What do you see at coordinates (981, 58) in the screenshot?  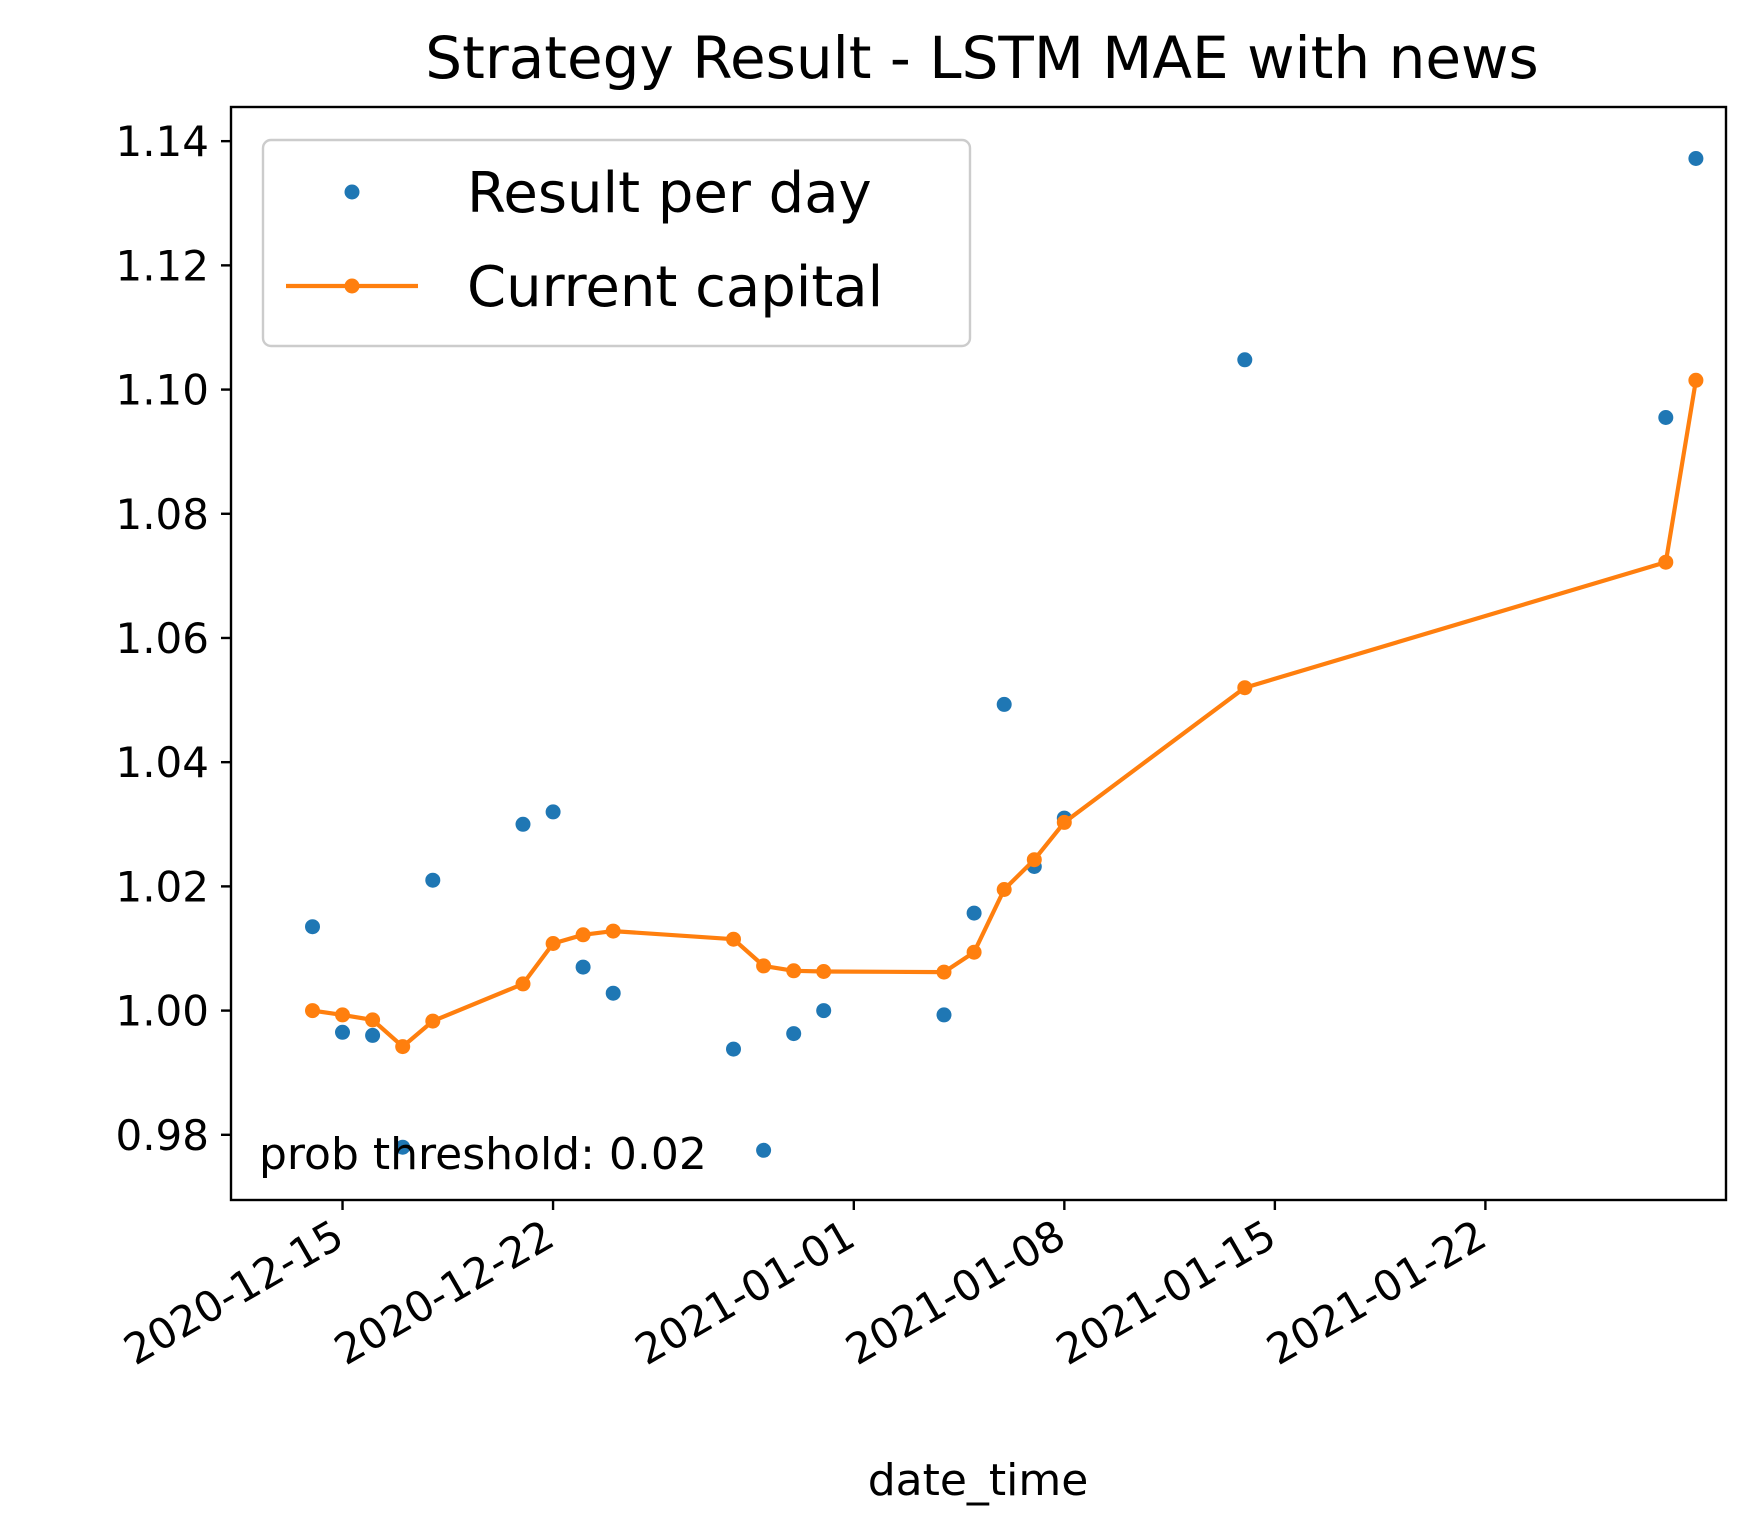 I see `chart-title: Strategy Result - LSTM MAE with news` at bounding box center [981, 58].